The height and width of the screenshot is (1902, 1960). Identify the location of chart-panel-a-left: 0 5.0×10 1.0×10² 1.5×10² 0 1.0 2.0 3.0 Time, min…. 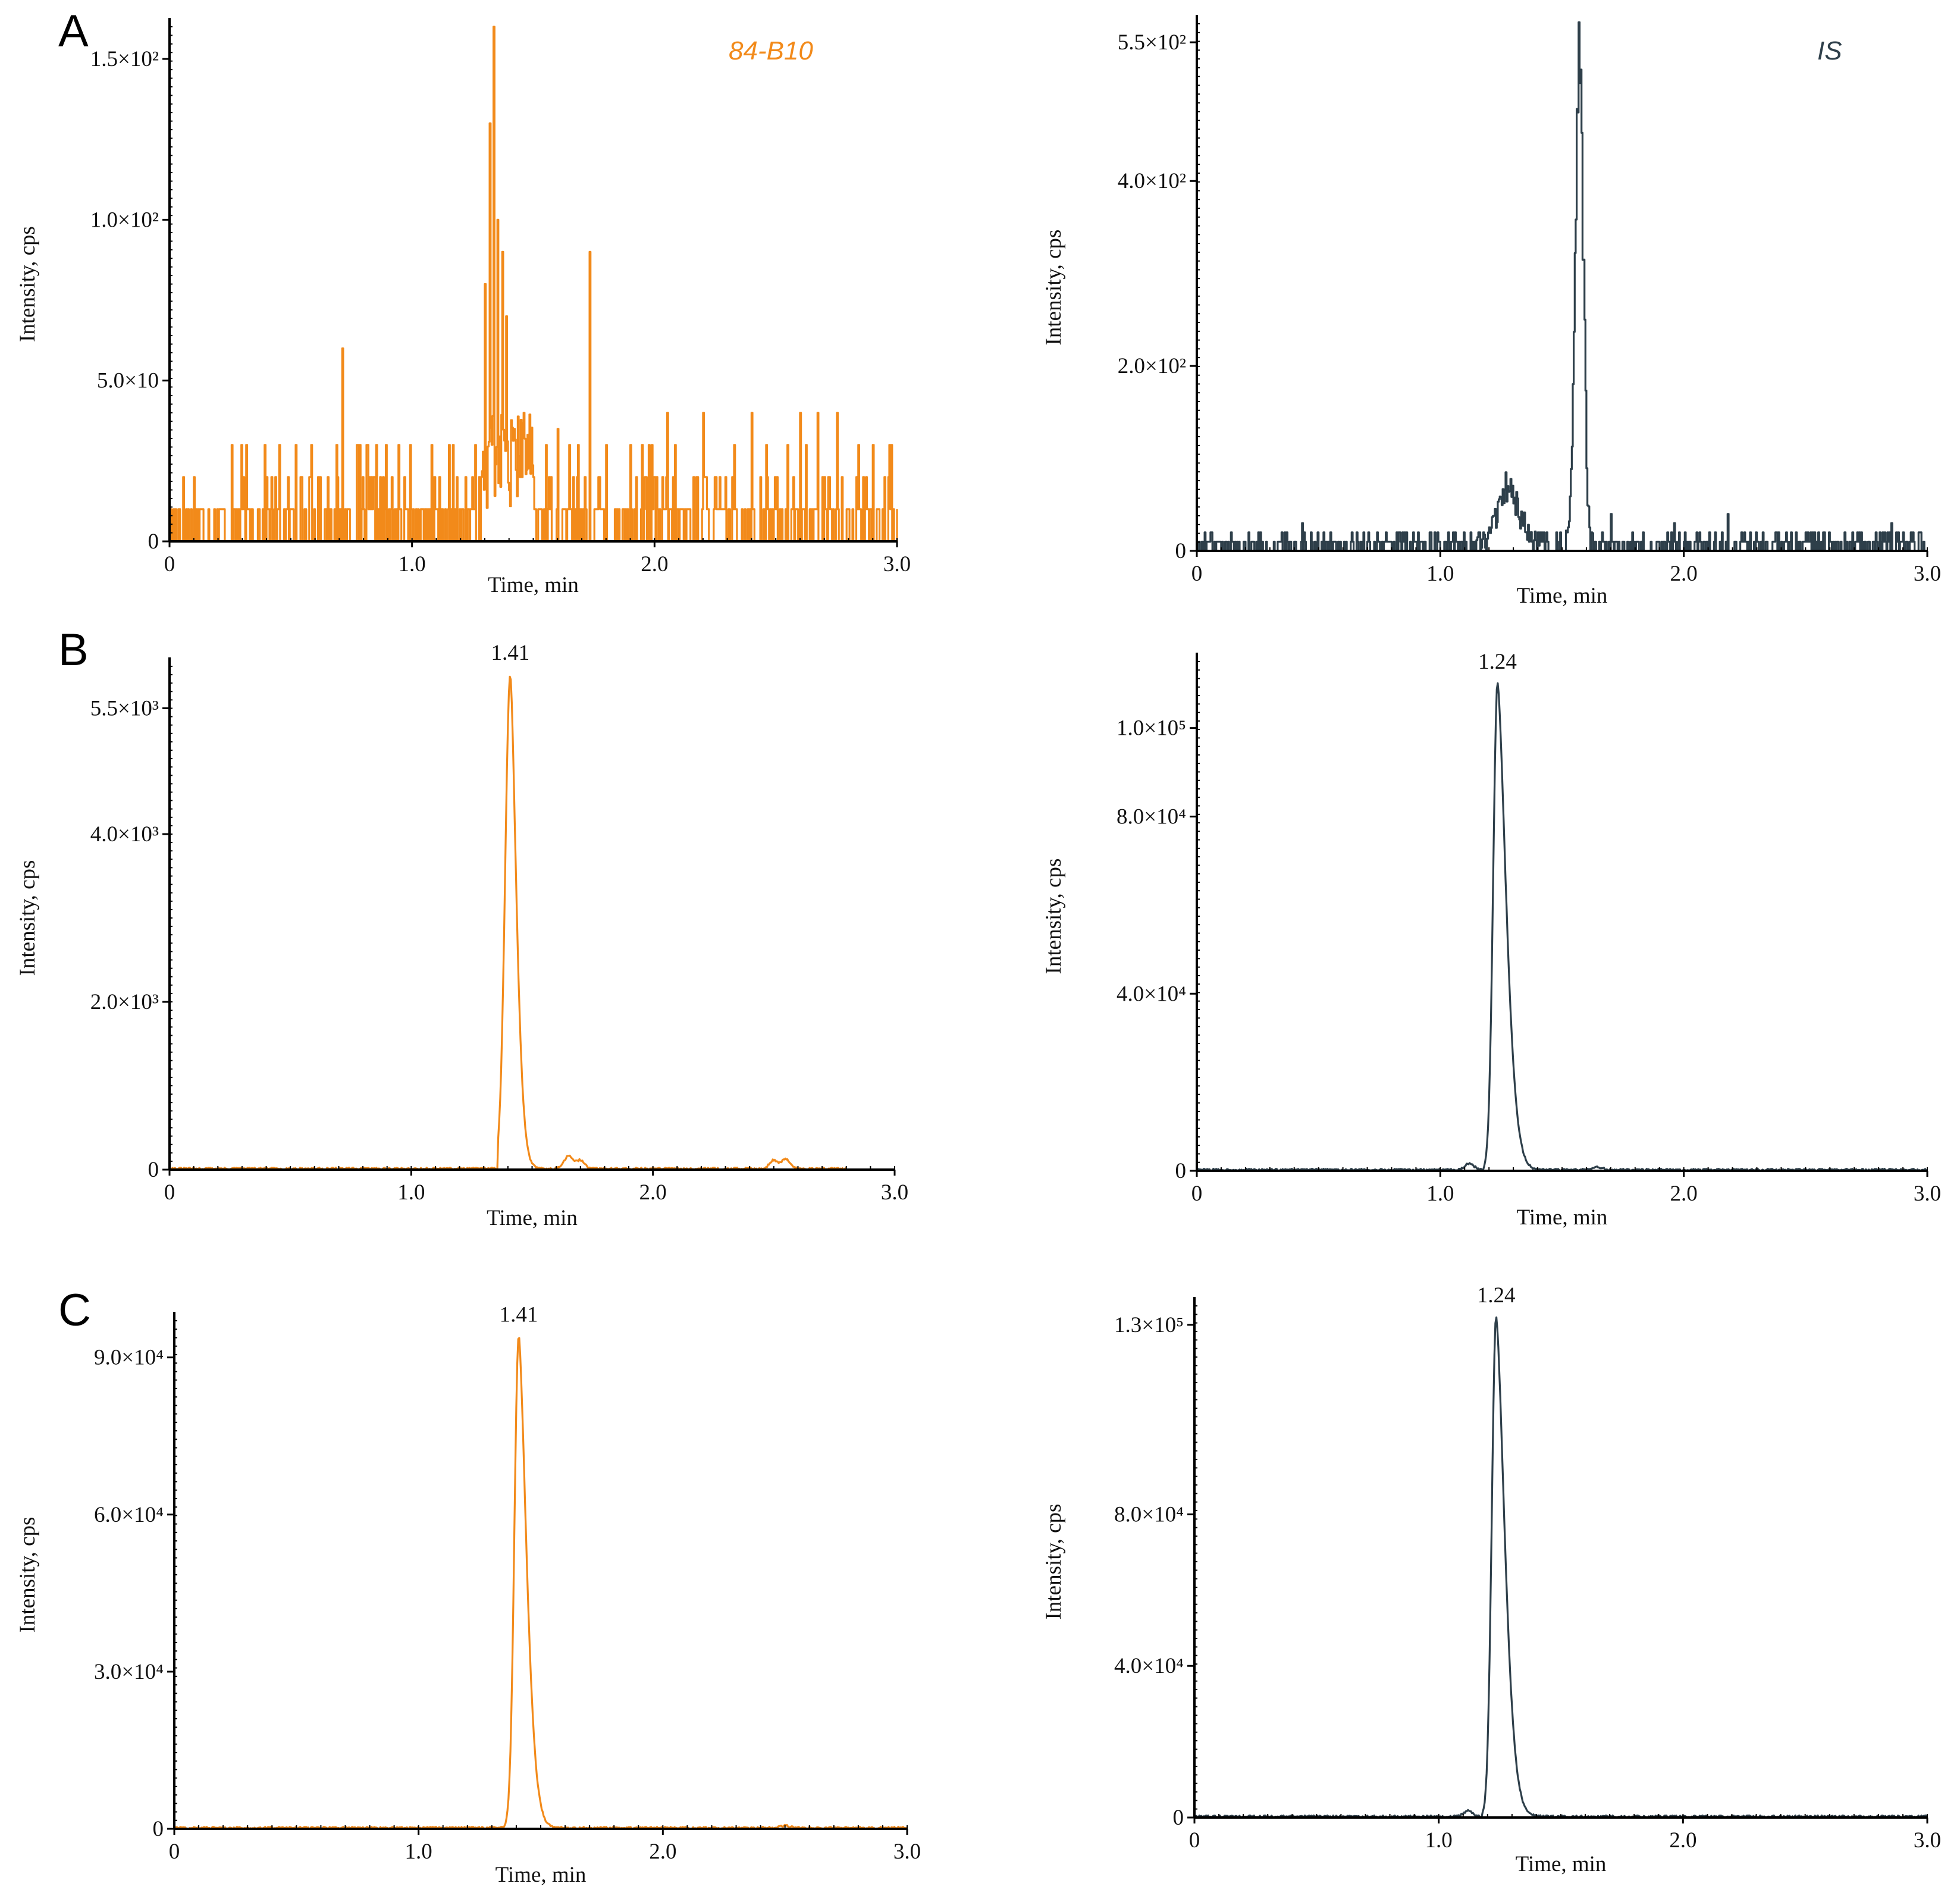
(463, 307).